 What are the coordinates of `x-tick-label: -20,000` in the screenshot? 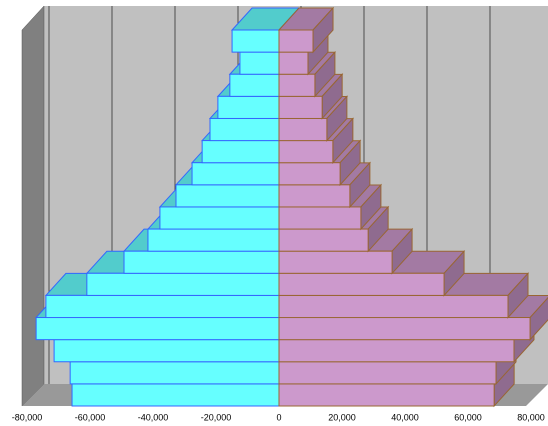 It's located at (216, 417).